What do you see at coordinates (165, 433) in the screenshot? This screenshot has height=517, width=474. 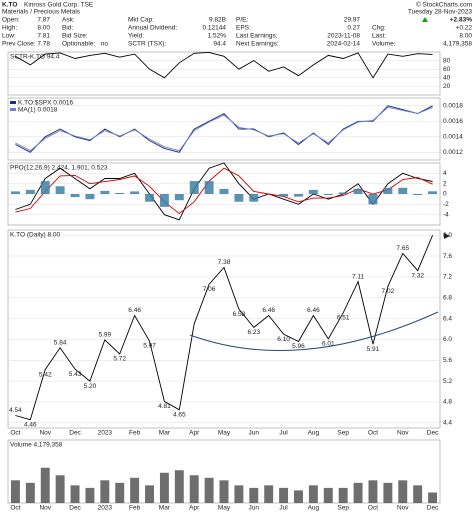 I see `x-tick-label: Mar` at bounding box center [165, 433].